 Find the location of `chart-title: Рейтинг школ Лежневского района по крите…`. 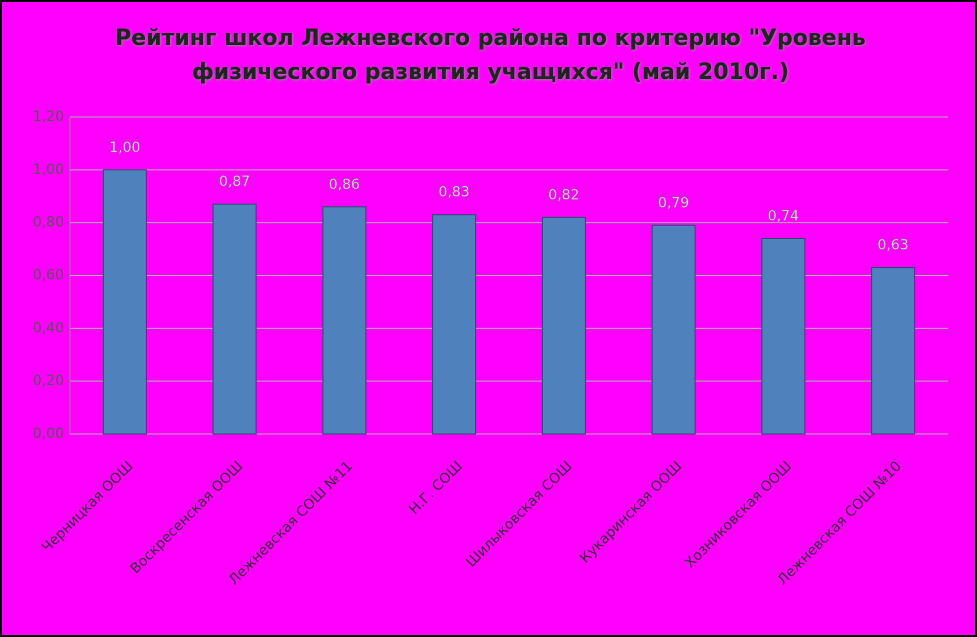

chart-title: Рейтинг школ Лежневского района по крите… is located at coordinates (490, 55).